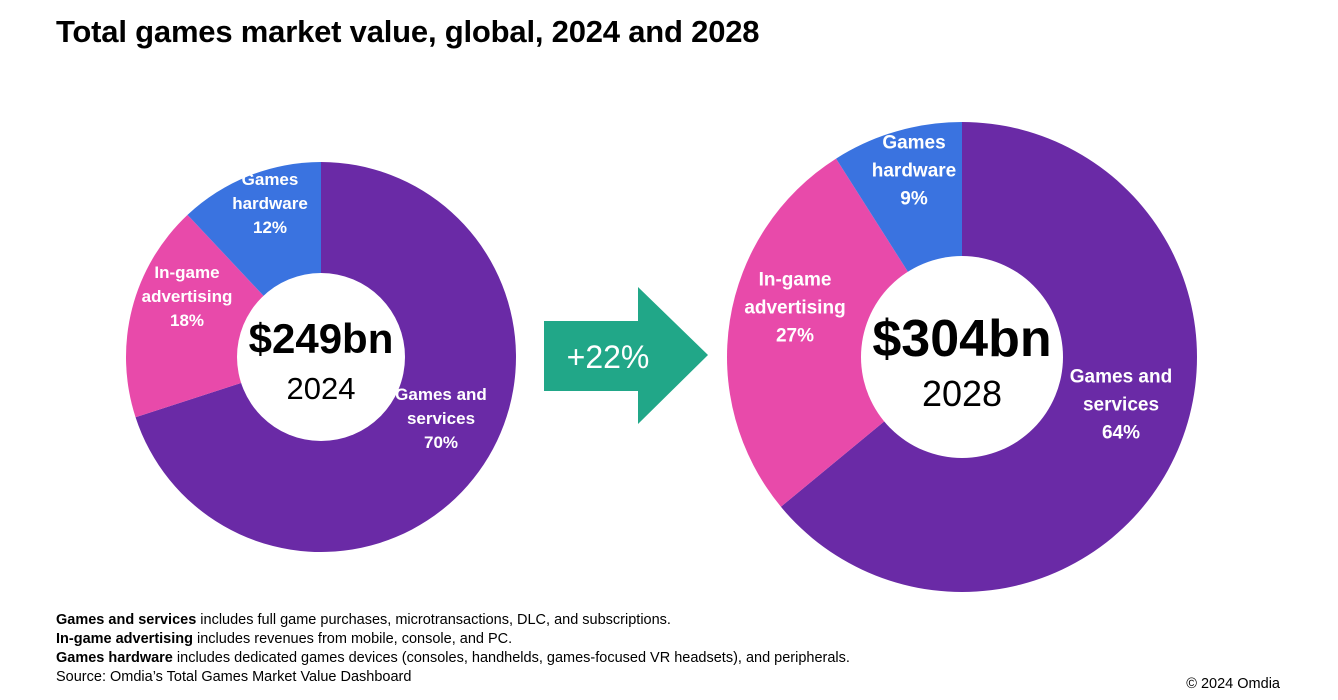 This screenshot has width=1338, height=700. I want to click on growth-arrow-label: +22%, so click(608, 357).